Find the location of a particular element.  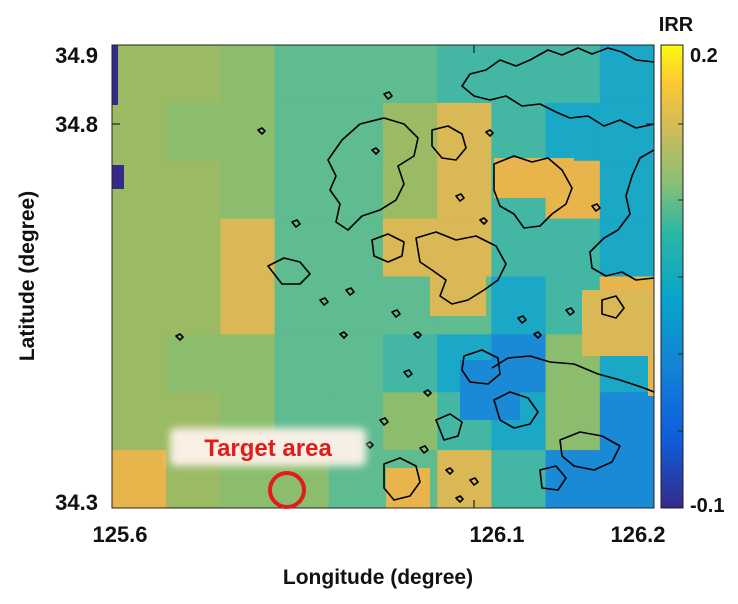

x-axis-label: Longitude (degree) is located at coordinates (378, 577).